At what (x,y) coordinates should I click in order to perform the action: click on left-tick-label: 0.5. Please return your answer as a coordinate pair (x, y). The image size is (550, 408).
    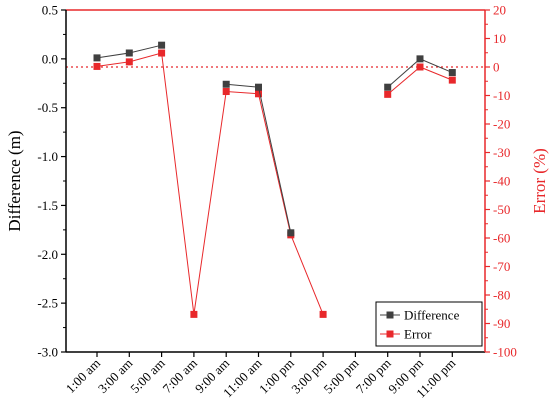
    Looking at the image, I should click on (50, 10).